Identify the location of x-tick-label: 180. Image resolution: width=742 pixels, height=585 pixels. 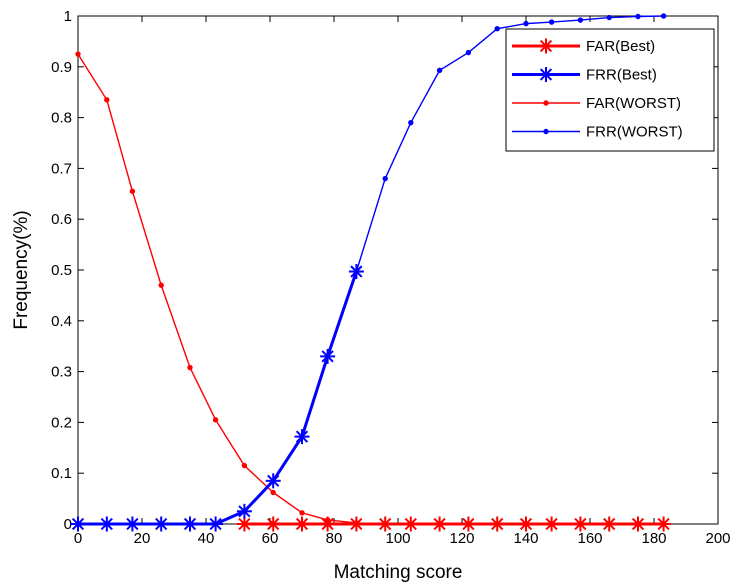
(653, 538).